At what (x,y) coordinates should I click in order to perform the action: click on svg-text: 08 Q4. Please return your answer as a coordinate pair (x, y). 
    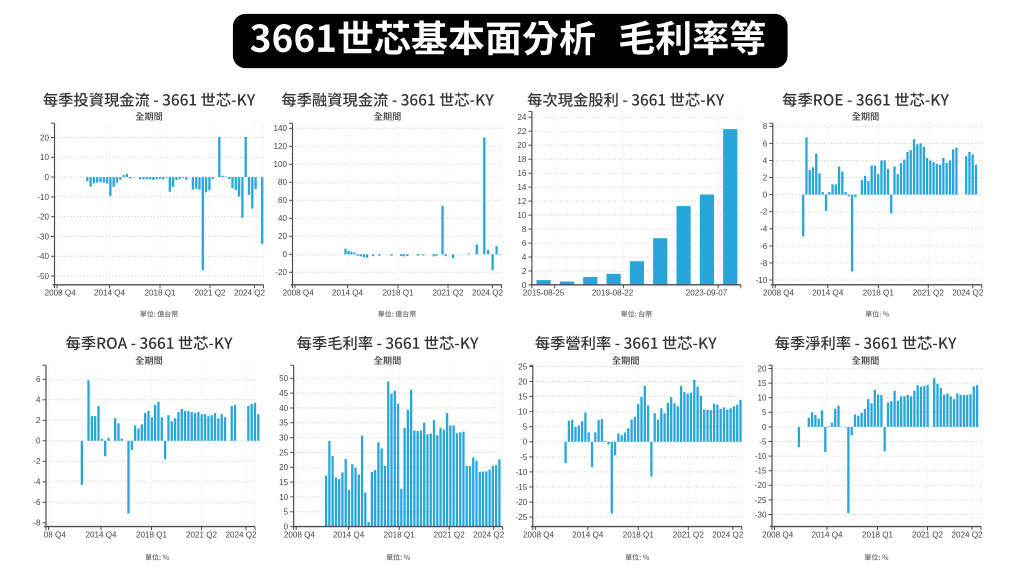
    Looking at the image, I should click on (55, 535).